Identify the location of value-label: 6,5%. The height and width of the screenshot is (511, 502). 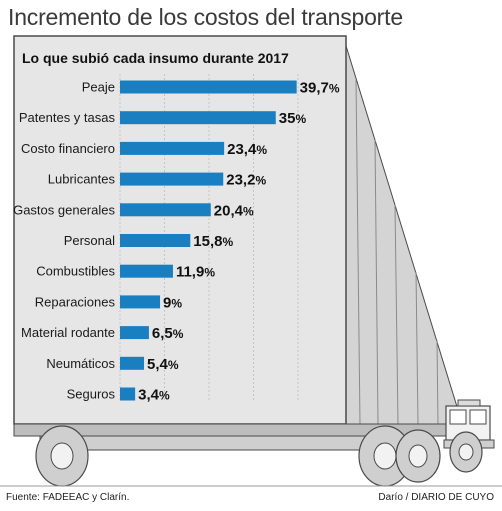
(168, 333).